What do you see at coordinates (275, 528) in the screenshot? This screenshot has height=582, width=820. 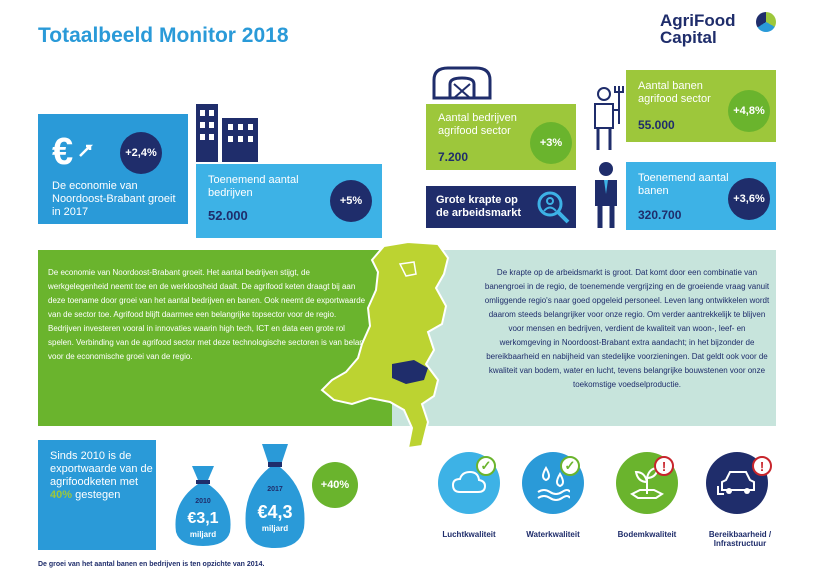 I see `bag-2017-unit: miljard` at bounding box center [275, 528].